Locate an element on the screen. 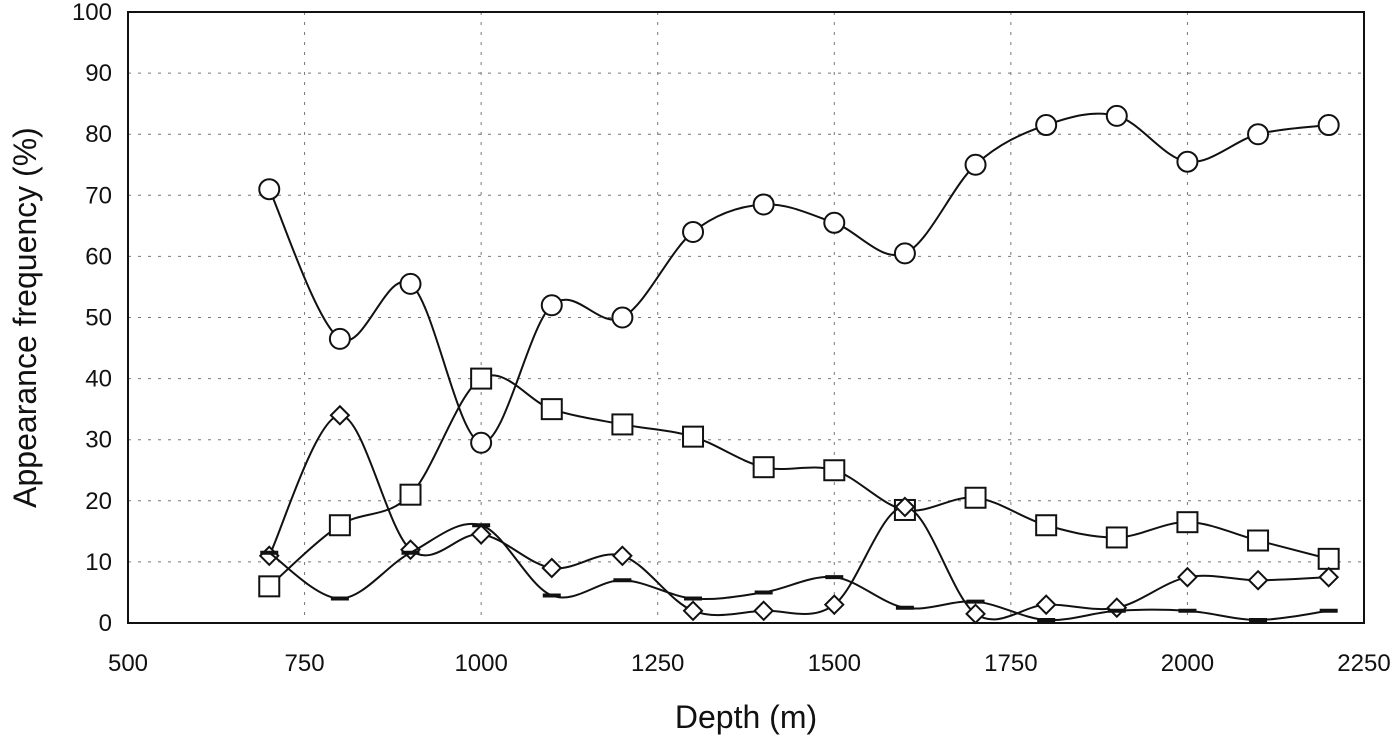  y-tick-label: 100 is located at coordinates (92, 13).